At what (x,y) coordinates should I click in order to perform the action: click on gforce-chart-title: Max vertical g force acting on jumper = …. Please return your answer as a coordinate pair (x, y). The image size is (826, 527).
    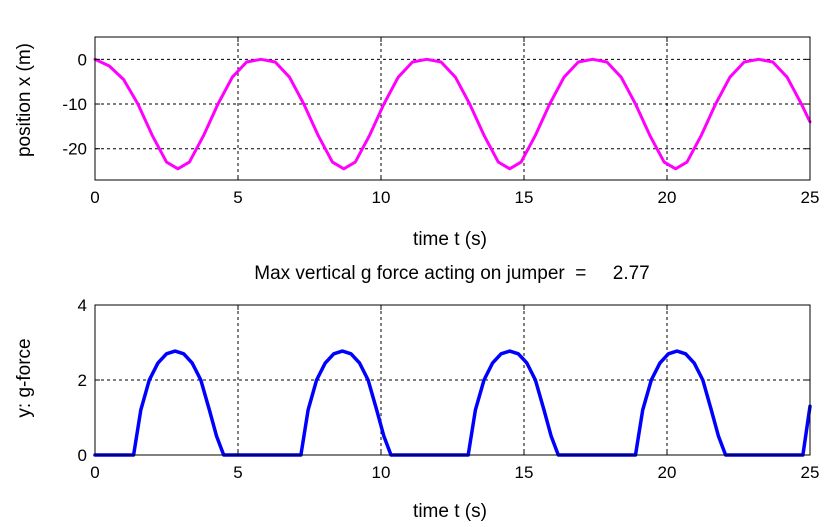
    Looking at the image, I should click on (452, 273).